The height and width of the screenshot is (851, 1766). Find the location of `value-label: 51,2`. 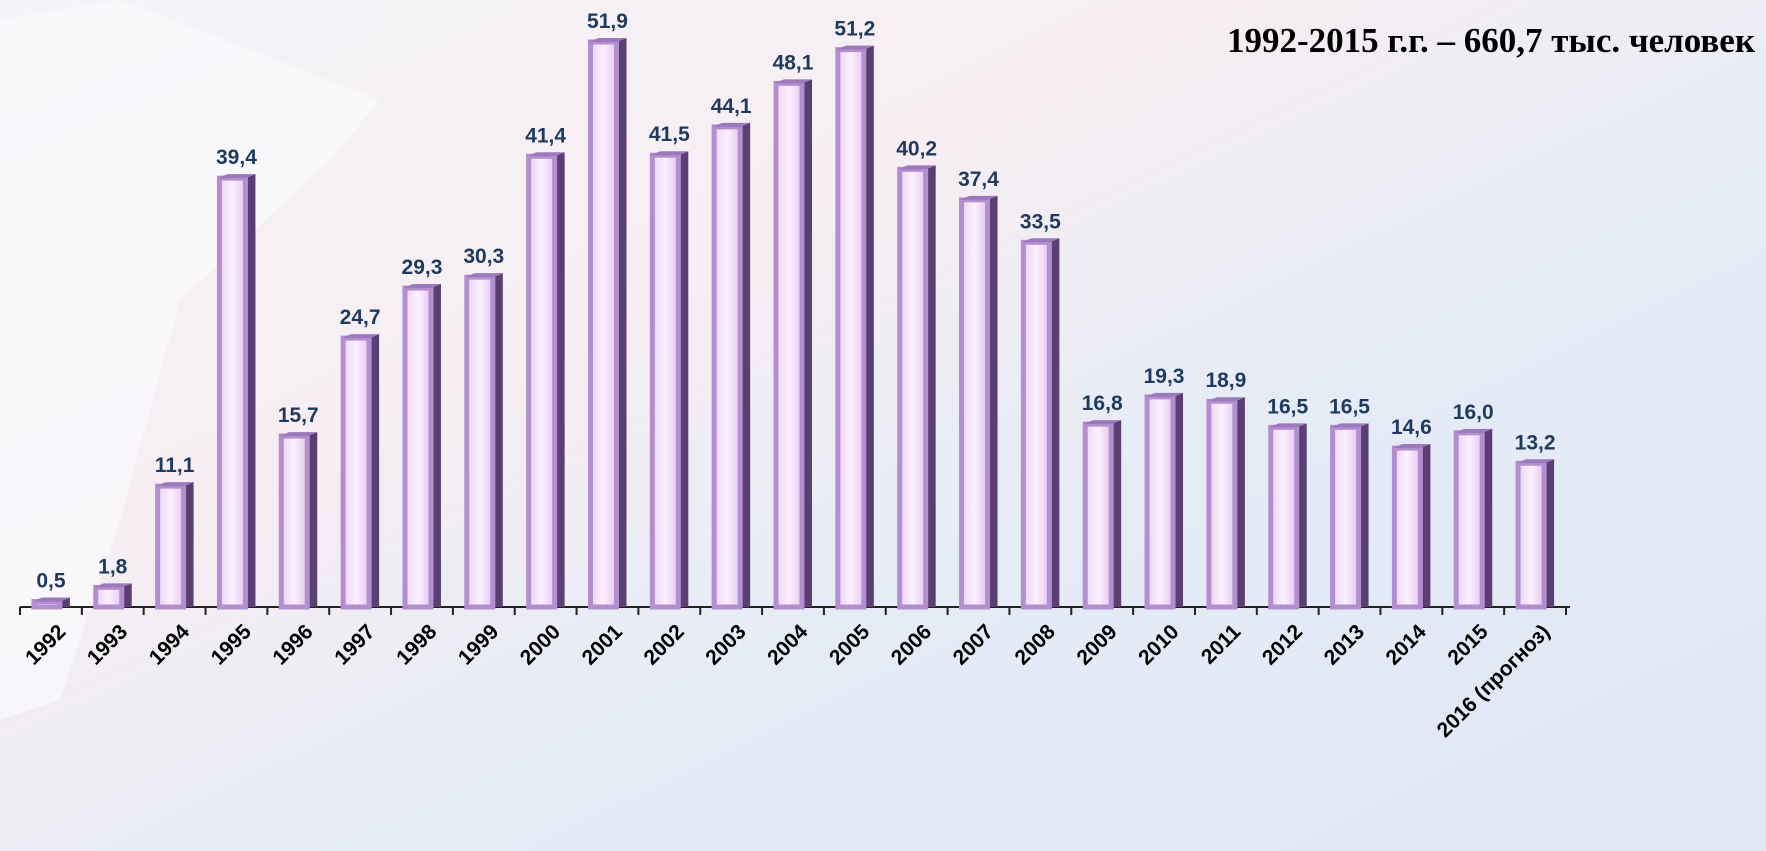

value-label: 51,2 is located at coordinates (854, 29).